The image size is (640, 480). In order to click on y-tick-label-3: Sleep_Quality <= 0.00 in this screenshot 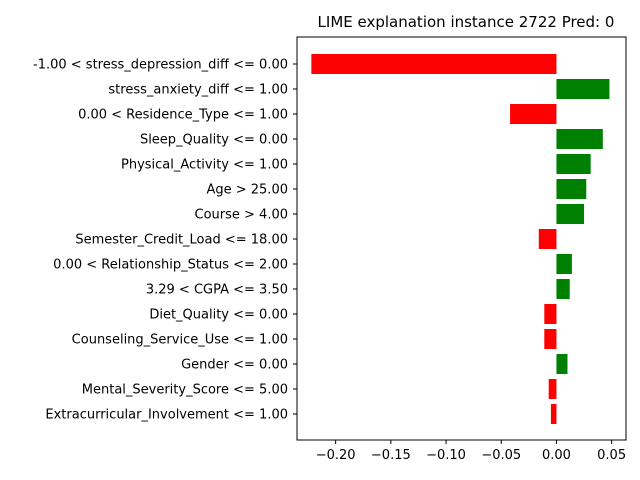, I will do `click(214, 140)`.